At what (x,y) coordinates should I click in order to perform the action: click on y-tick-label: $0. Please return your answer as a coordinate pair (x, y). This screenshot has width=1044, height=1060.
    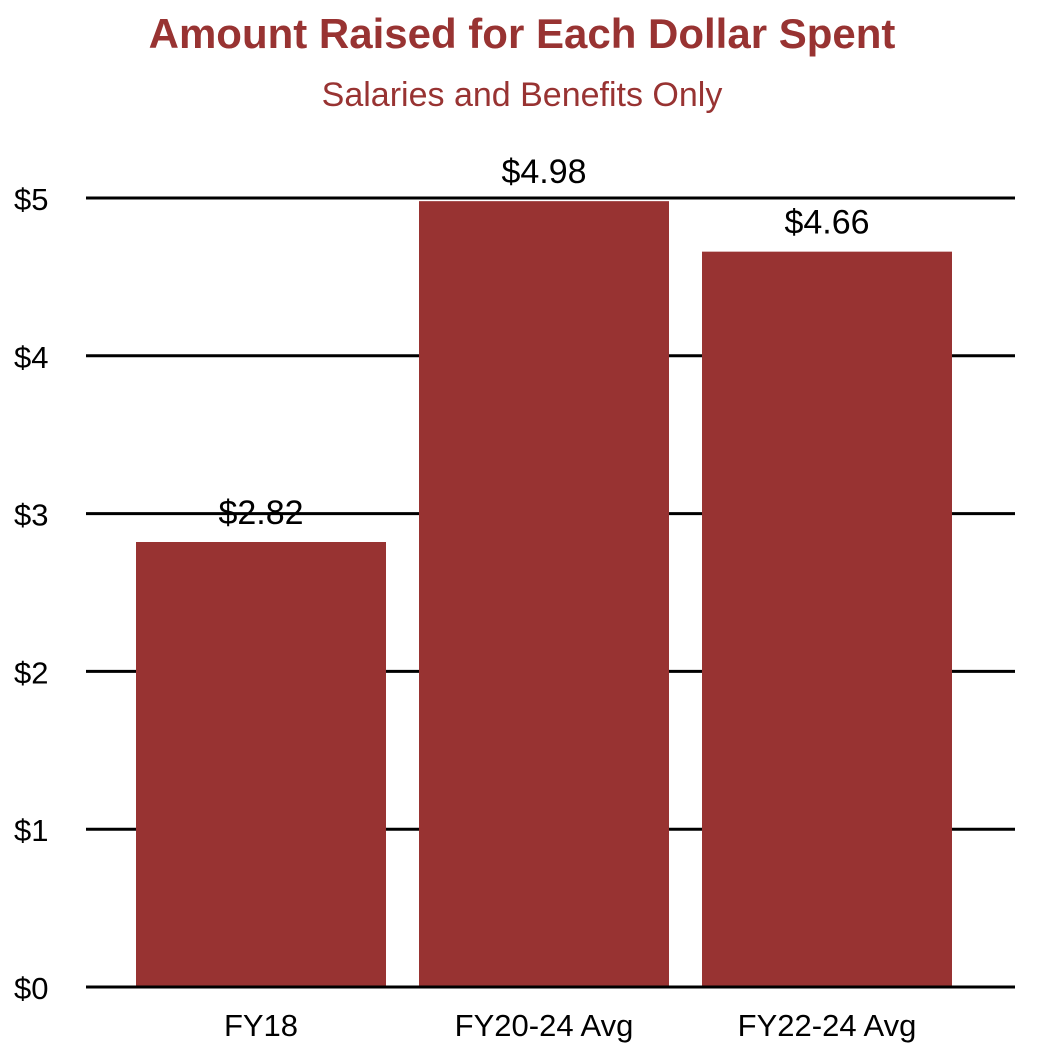
    Looking at the image, I should click on (31, 988).